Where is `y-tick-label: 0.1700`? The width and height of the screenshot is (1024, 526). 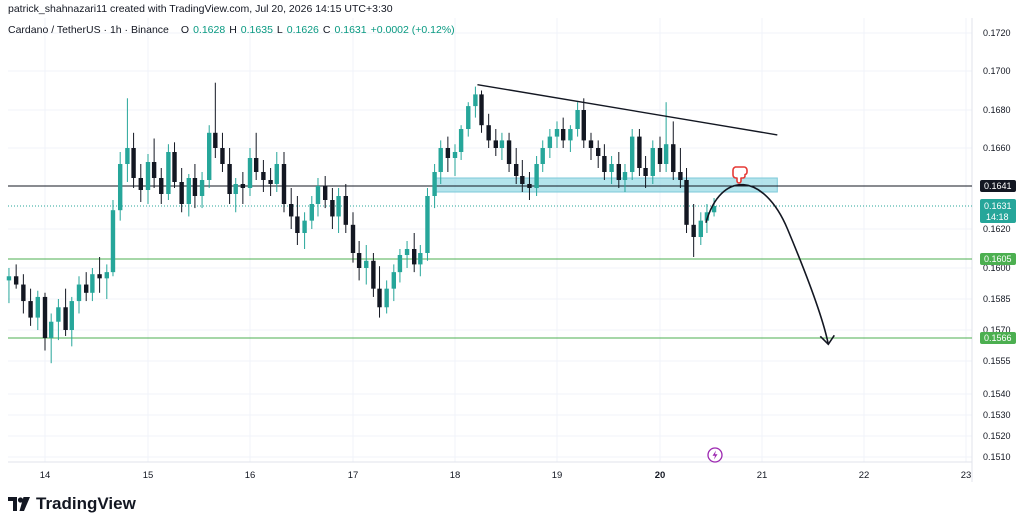 y-tick-label: 0.1700 is located at coordinates (997, 71).